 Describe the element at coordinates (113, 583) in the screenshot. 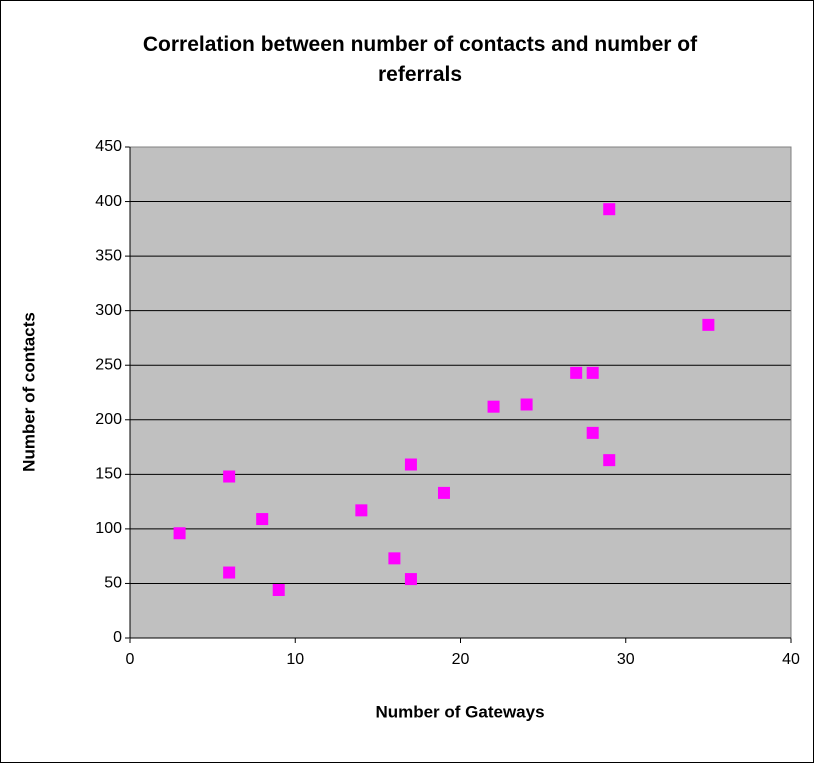

I see `y-tick-label: 50` at that location.